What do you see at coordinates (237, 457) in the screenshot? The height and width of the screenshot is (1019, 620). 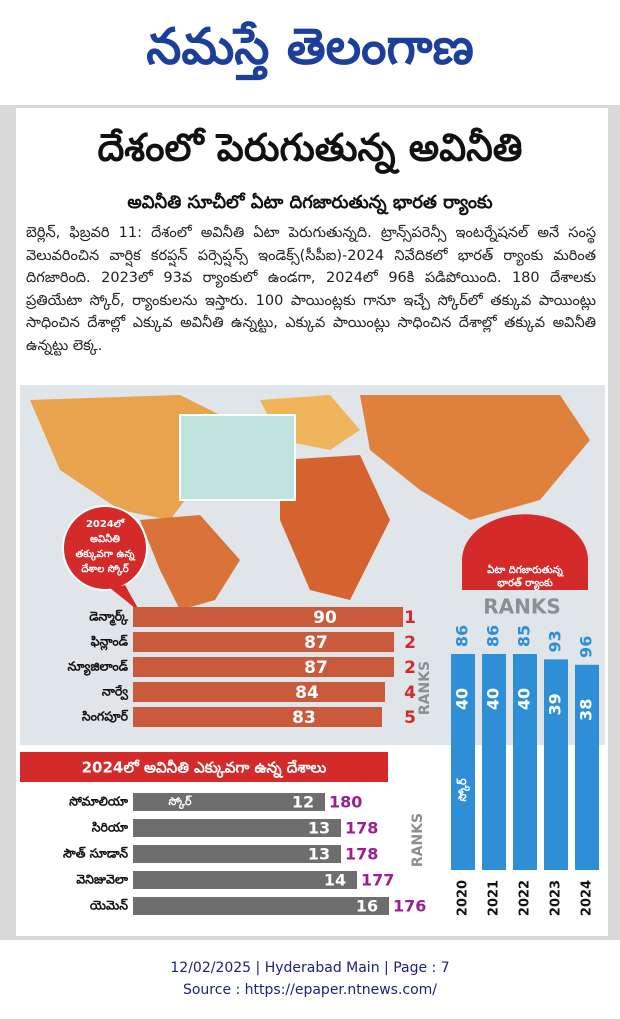 I see `handshake-image` at bounding box center [237, 457].